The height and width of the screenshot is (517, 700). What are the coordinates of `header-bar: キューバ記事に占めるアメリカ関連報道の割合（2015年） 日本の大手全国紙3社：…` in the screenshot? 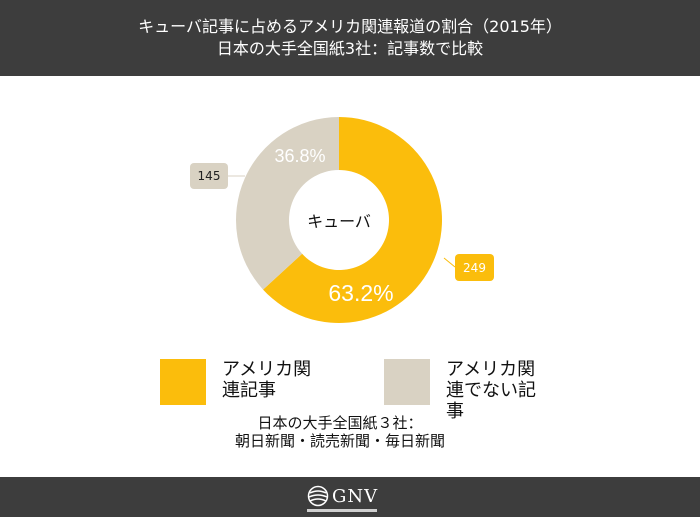 It's located at (350, 38).